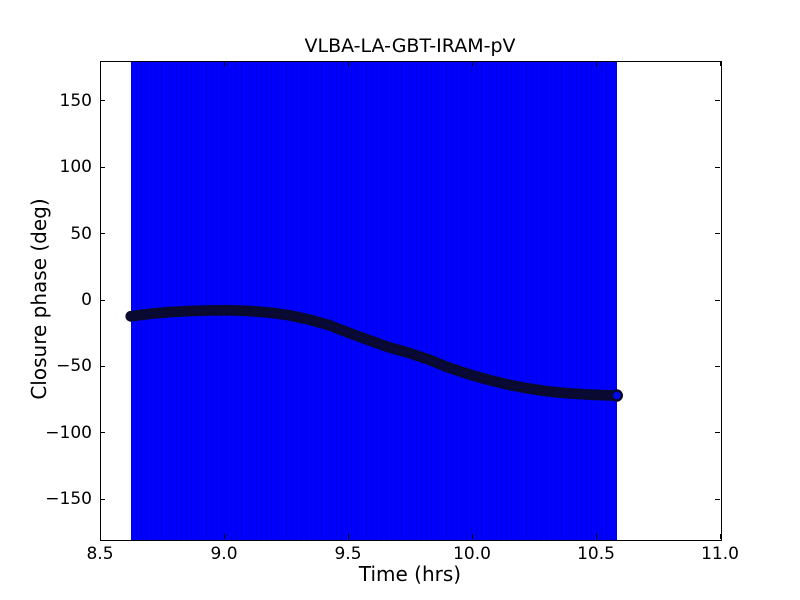  I want to click on y-tick-label: −150, so click(68, 499).